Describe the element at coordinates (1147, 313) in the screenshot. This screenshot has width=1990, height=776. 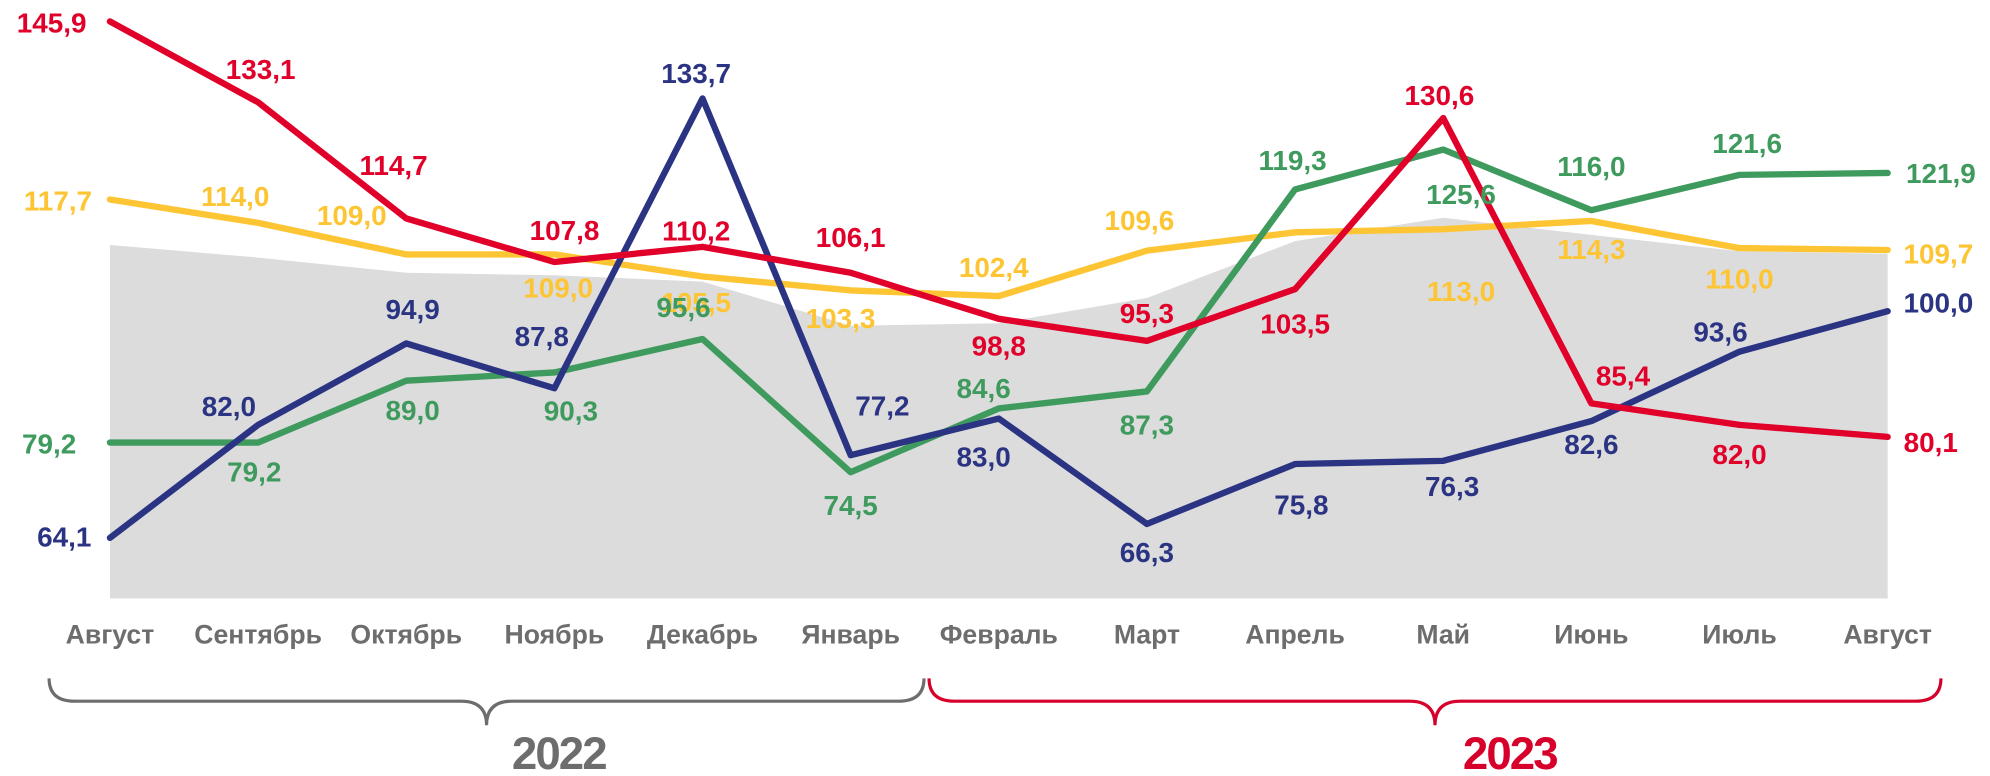
I see `value-label: 95,3` at that location.